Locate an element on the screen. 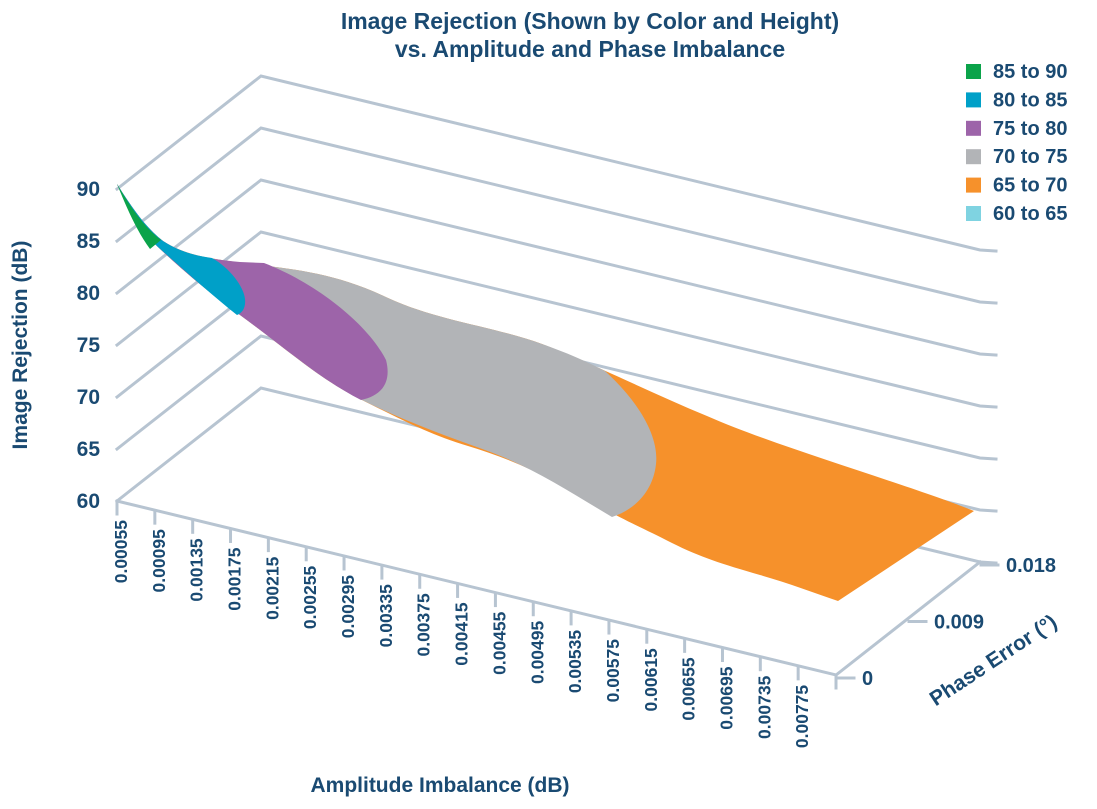  legend-label-80-85: 80 to 85 is located at coordinates (1030, 100).